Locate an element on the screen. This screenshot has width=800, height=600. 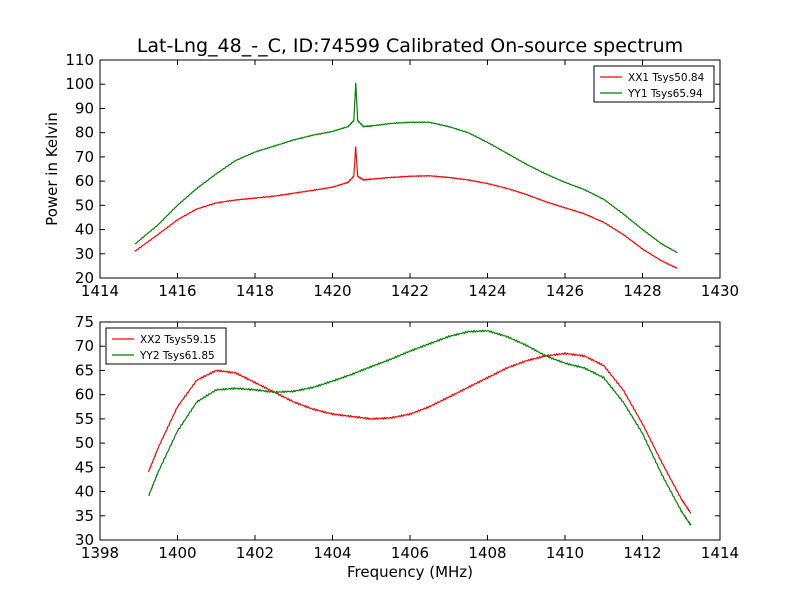
x-tick-label: 1404 is located at coordinates (332, 553).